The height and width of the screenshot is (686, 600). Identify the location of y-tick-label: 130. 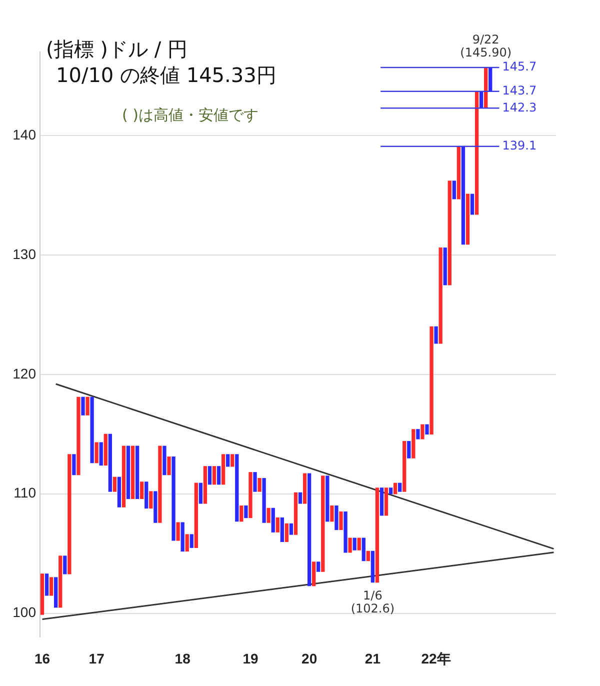
(24, 254).